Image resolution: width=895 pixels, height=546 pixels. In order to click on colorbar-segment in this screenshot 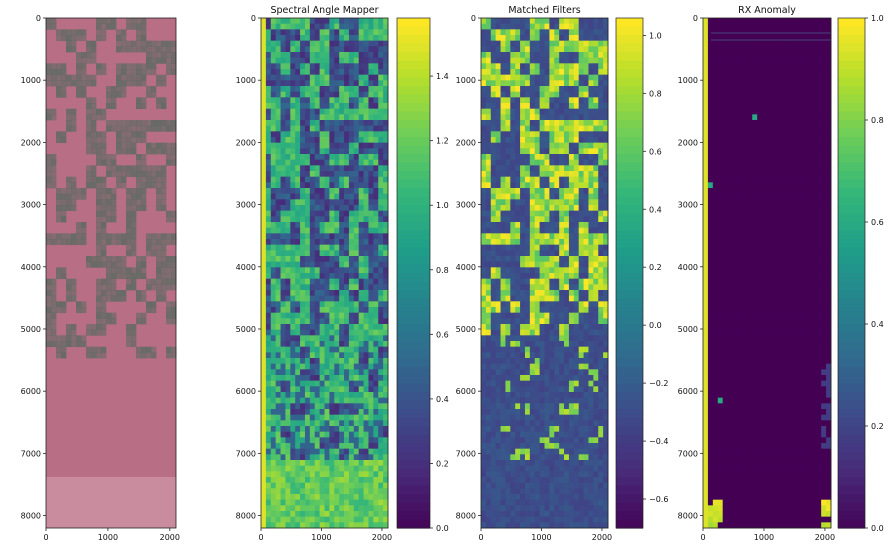, I will do `click(413, 303)`.